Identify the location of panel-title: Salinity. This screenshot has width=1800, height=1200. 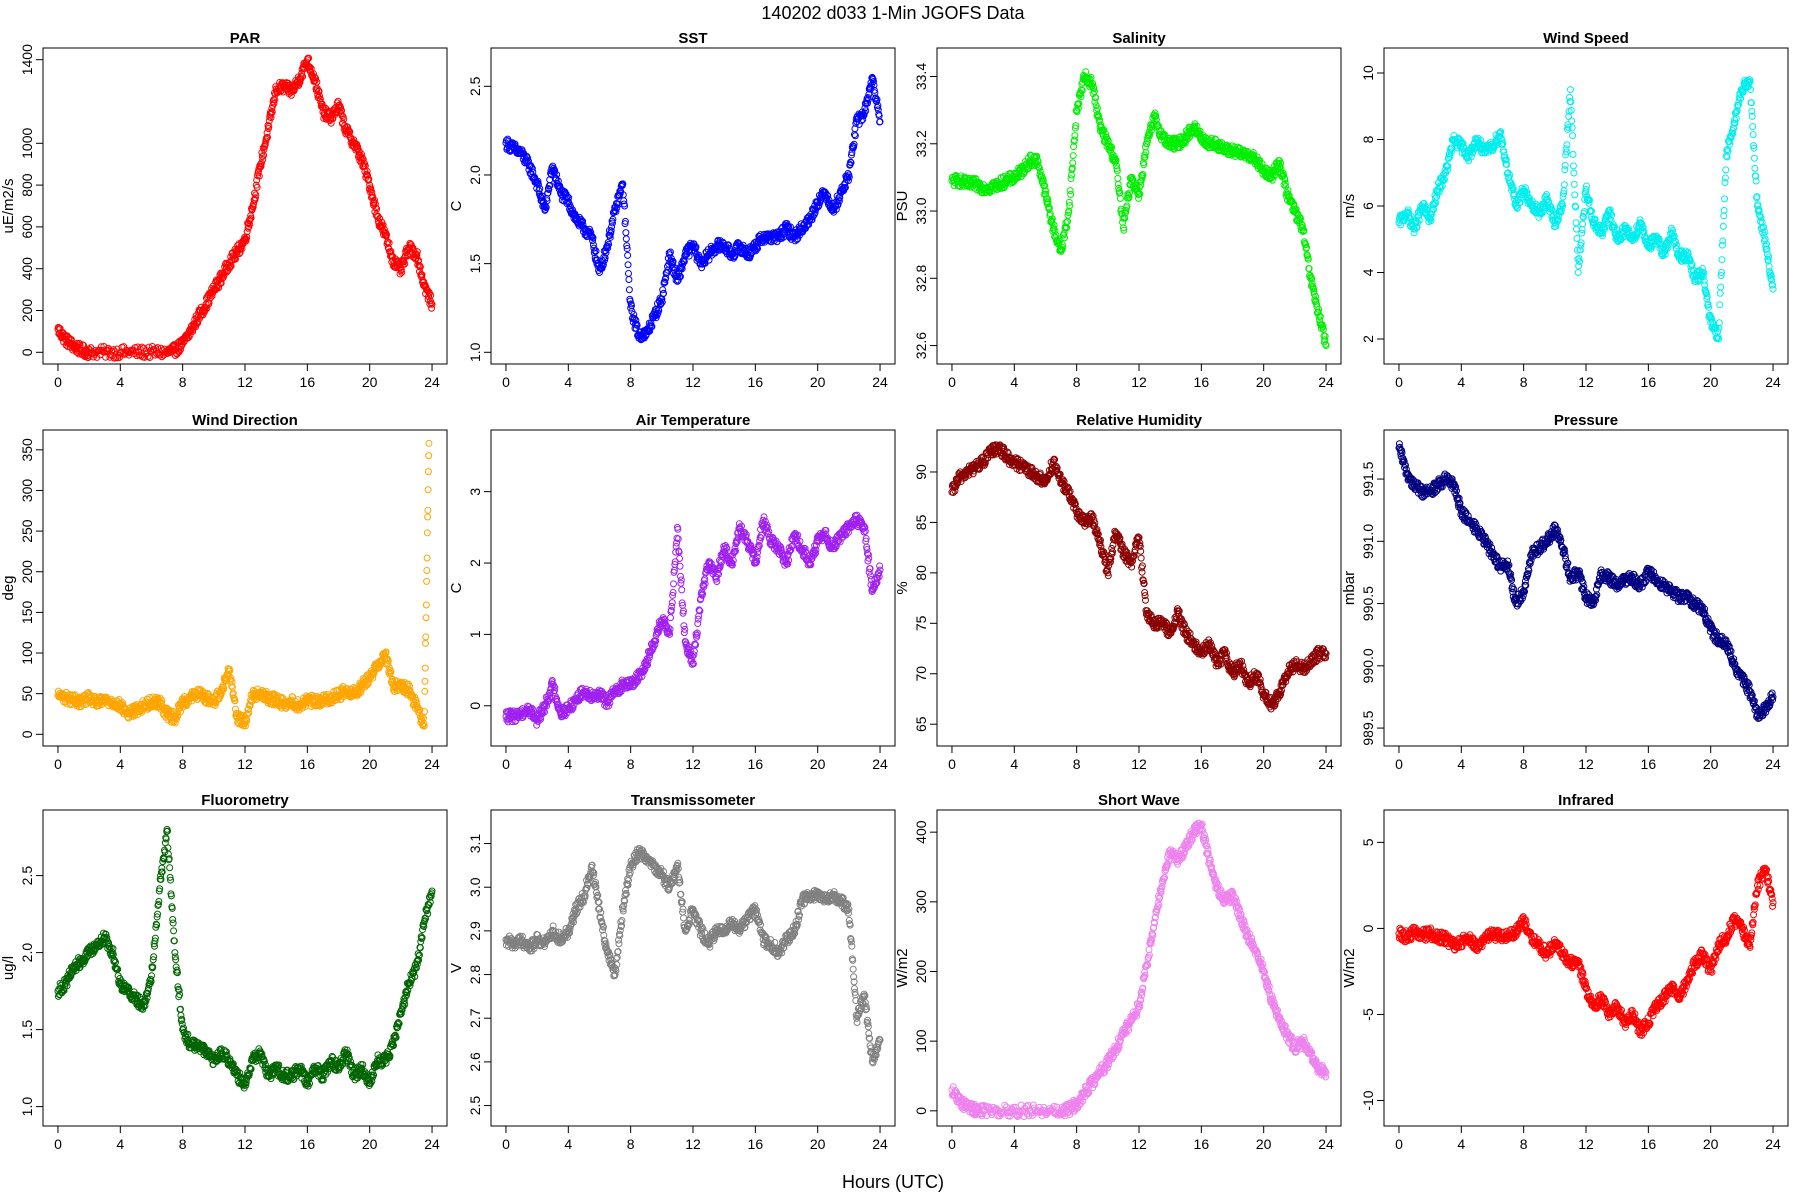
(1139, 38).